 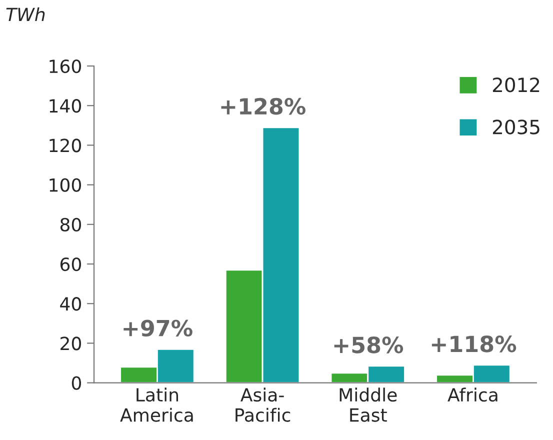 What do you see at coordinates (77, 383) in the screenshot?
I see `y-tick-label: 0` at bounding box center [77, 383].